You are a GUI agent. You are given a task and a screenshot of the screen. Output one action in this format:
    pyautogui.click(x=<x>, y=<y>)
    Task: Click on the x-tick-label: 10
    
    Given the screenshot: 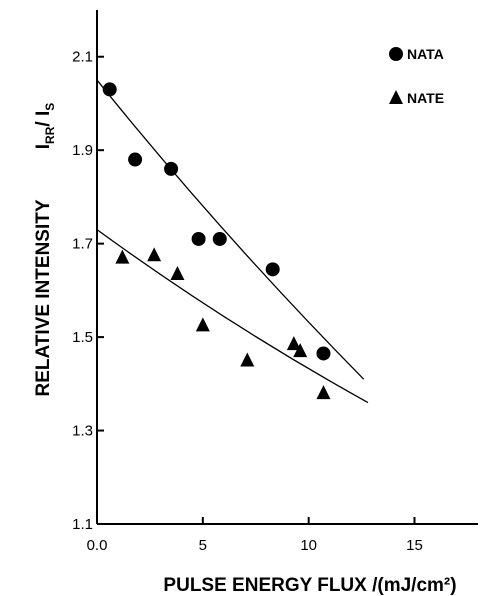 What is the action you would take?
    pyautogui.click(x=308, y=545)
    